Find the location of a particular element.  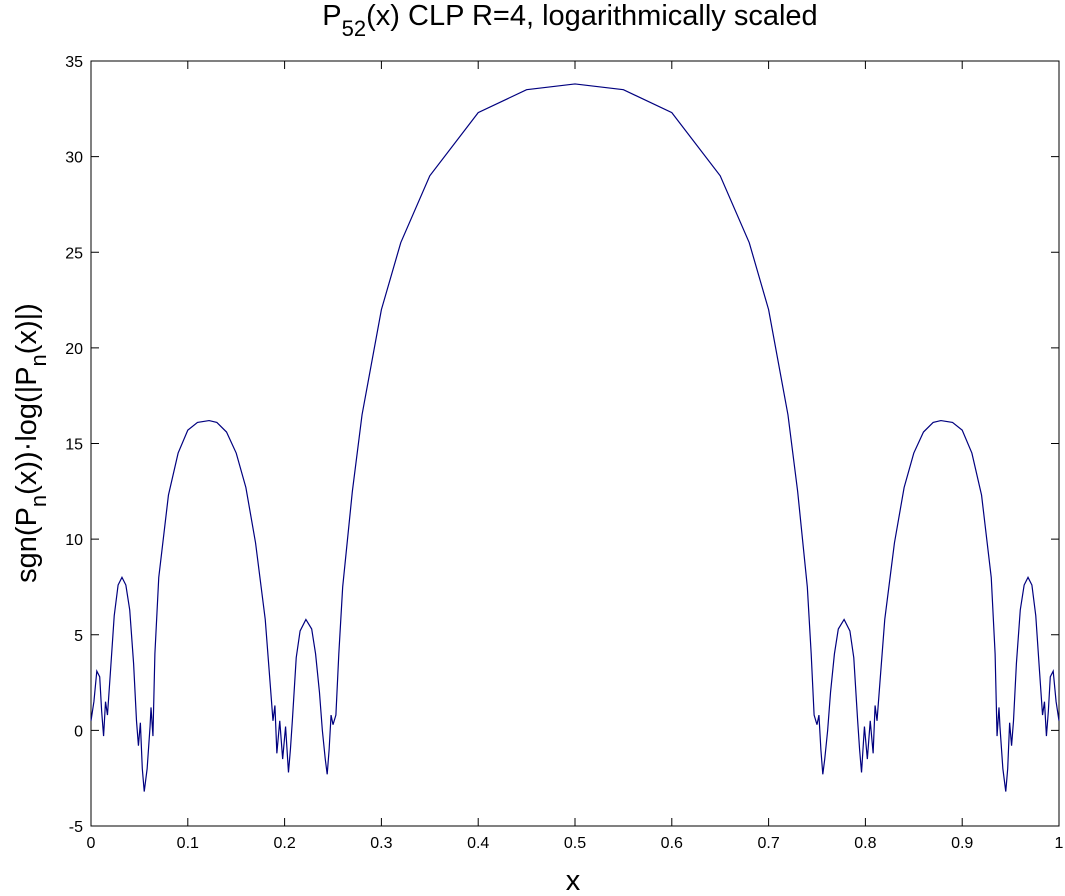

y-tick-label: 5 is located at coordinates (78, 636).